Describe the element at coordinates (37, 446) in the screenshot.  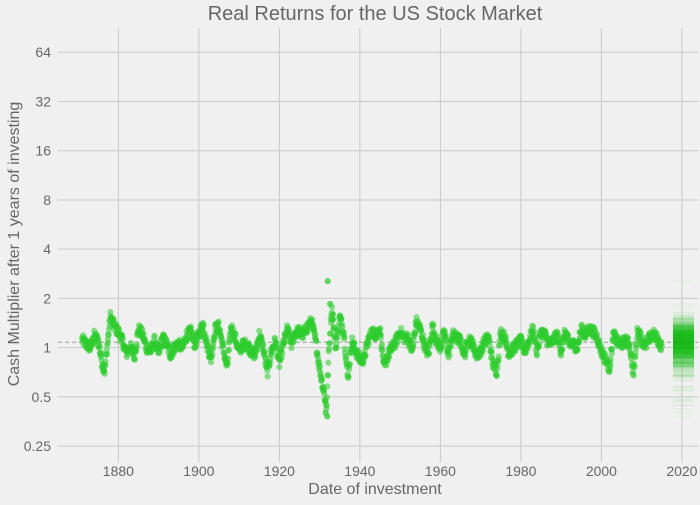
I see `y-tick-label: 0.25` at that location.